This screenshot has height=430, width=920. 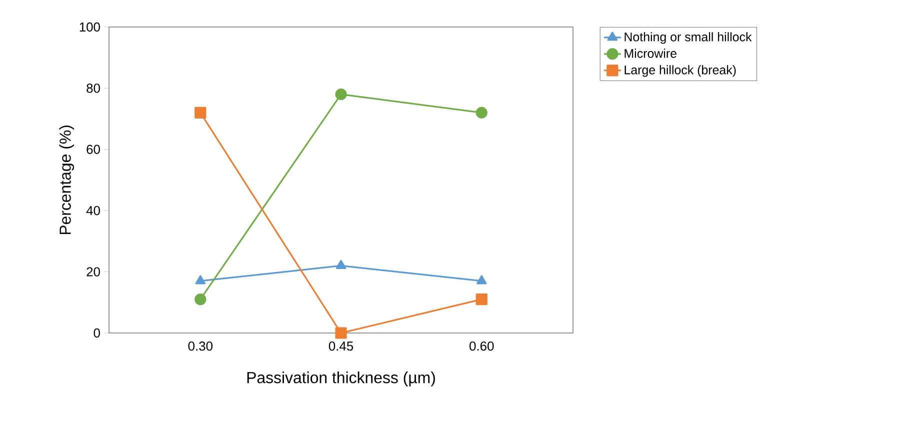 I want to click on legend-label: Microwire, so click(x=650, y=53).